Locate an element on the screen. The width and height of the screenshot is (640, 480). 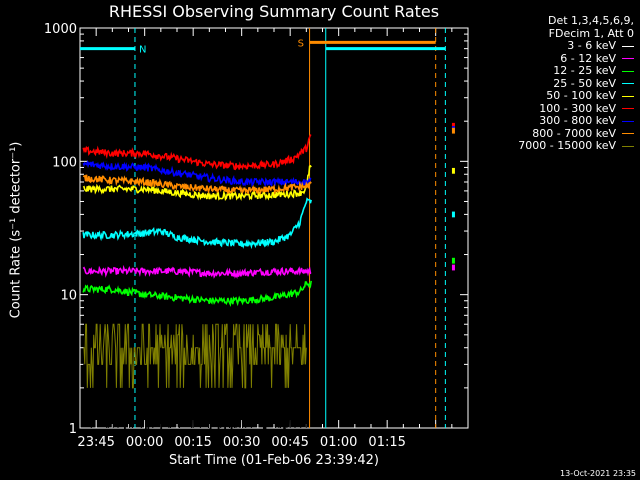
legend-label: 100 - 300 keV is located at coordinates (577, 108).